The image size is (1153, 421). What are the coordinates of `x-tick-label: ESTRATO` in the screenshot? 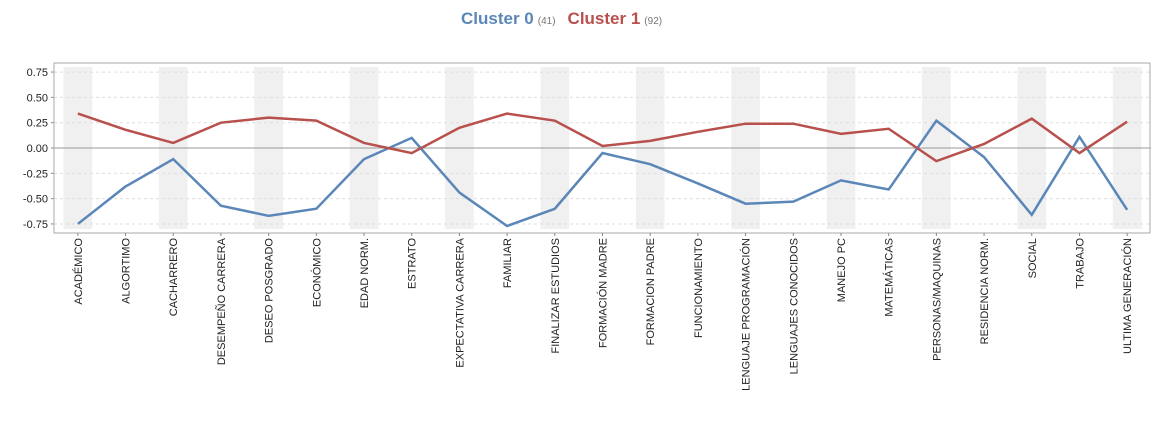 It's located at (413, 263).